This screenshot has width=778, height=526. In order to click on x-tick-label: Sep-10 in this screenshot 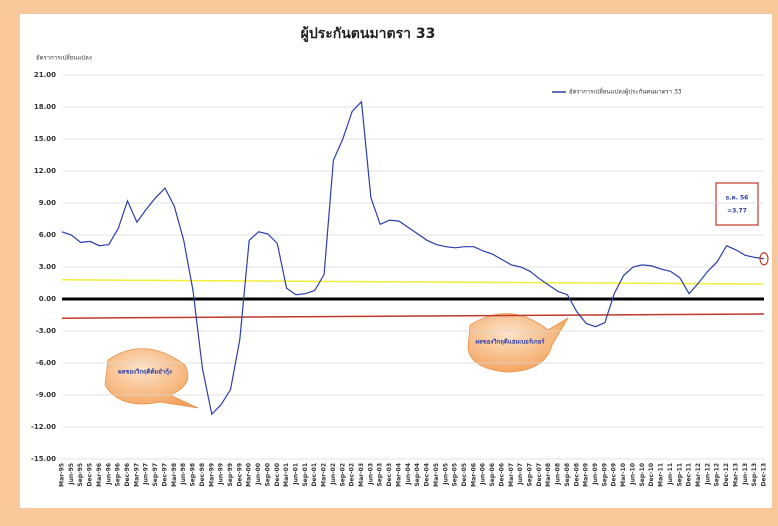, I will do `click(642, 475)`.